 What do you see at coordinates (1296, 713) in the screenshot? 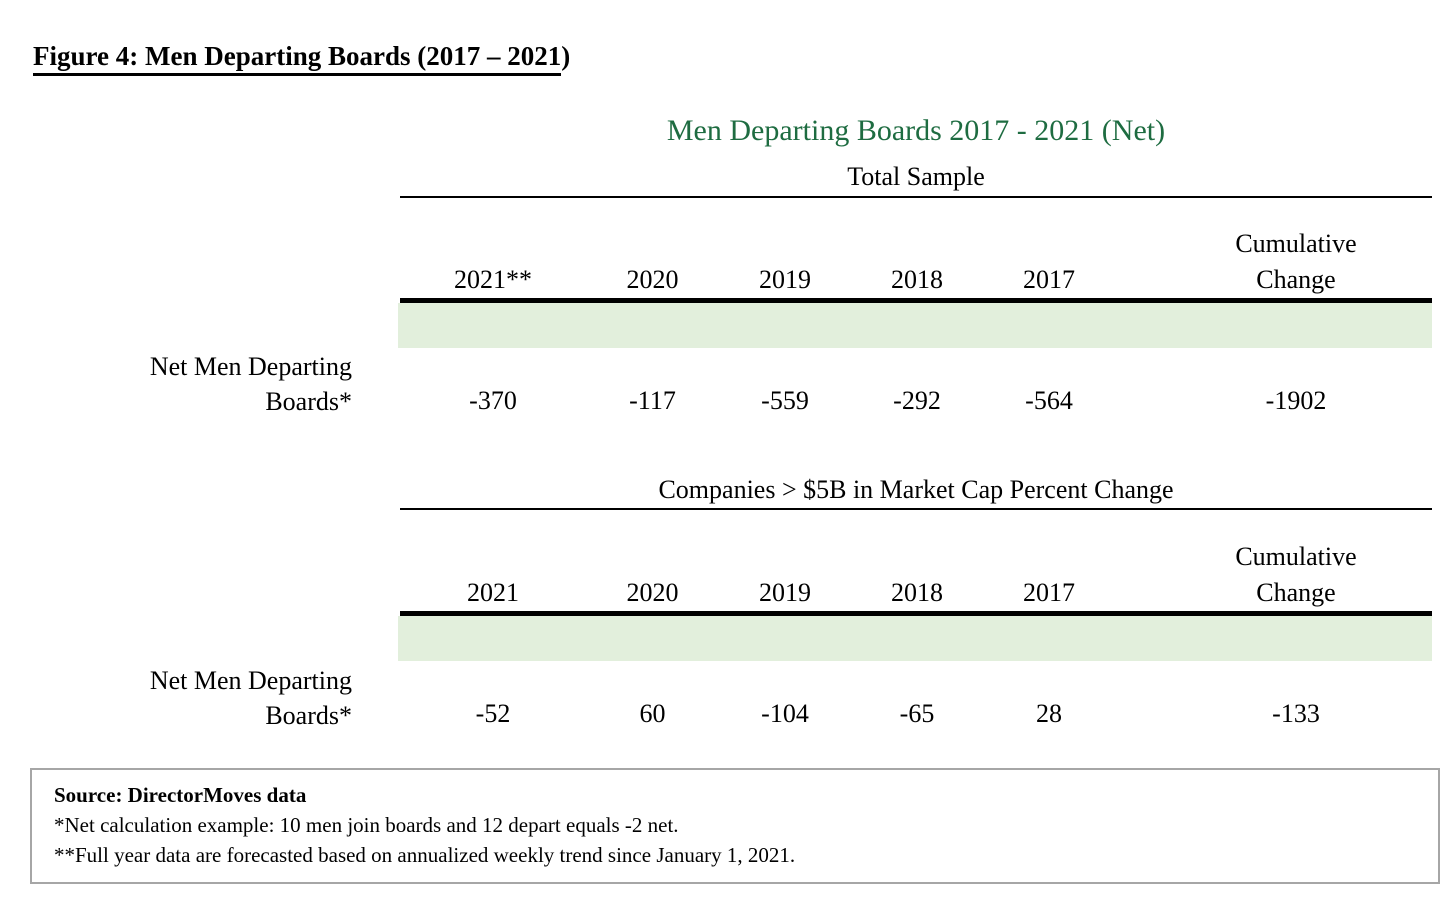
I see `section2-value-cumulative: -133` at bounding box center [1296, 713].